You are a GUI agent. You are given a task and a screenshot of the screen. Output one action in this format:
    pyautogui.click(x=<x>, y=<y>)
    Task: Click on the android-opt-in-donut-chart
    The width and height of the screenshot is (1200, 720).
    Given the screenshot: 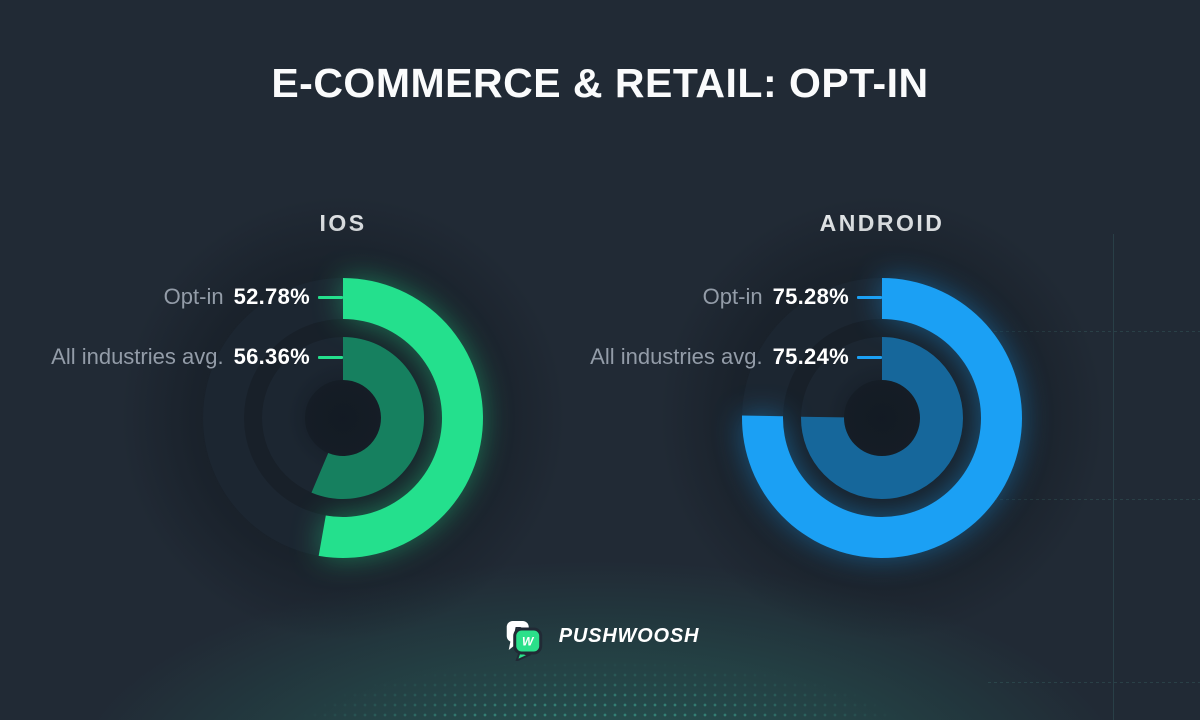 What is the action you would take?
    pyautogui.click(x=881, y=418)
    